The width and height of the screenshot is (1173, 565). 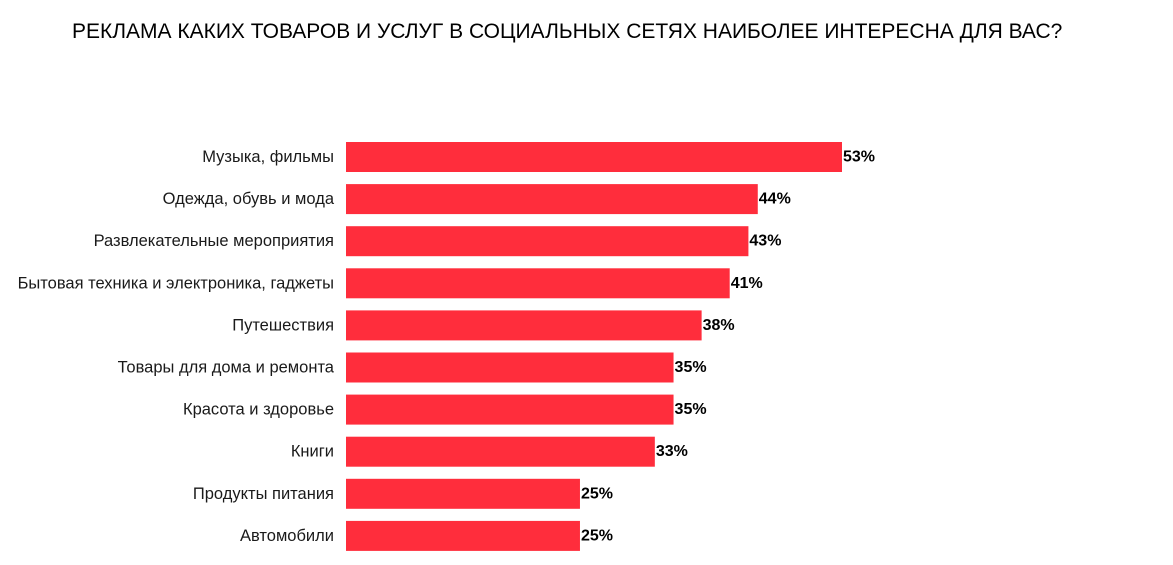 I want to click on data-label: 41%, so click(x=747, y=283).